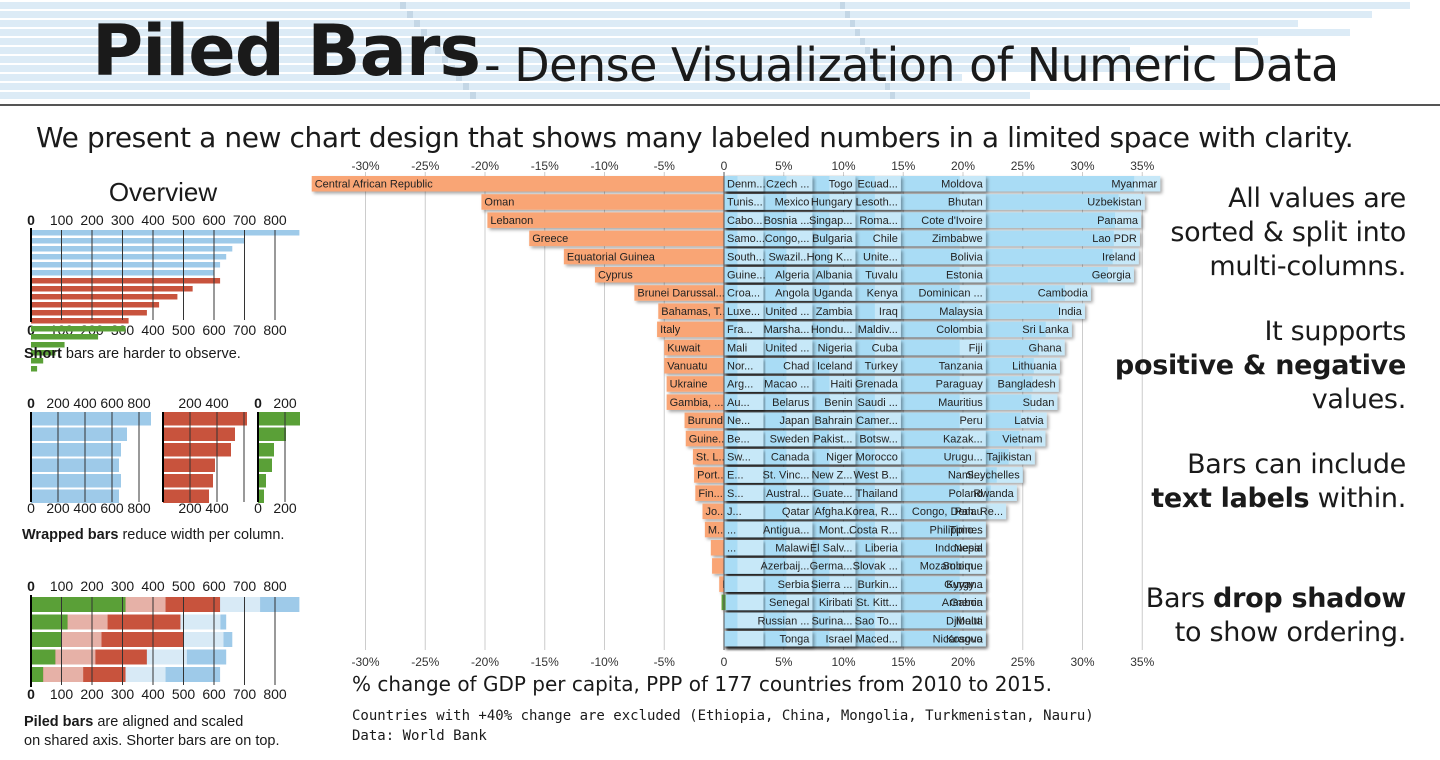 The height and width of the screenshot is (760, 1440). I want to click on right-note-bold: drop shadow, so click(1309, 598).